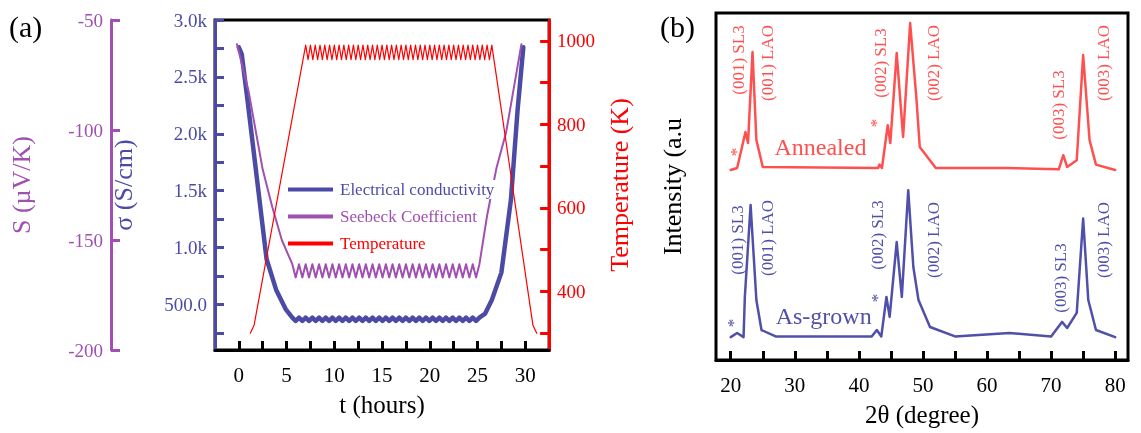 The width and height of the screenshot is (1141, 433). Describe the element at coordinates (409, 216) in the screenshot. I see `legend-label: Seebeck Coefficient` at that location.